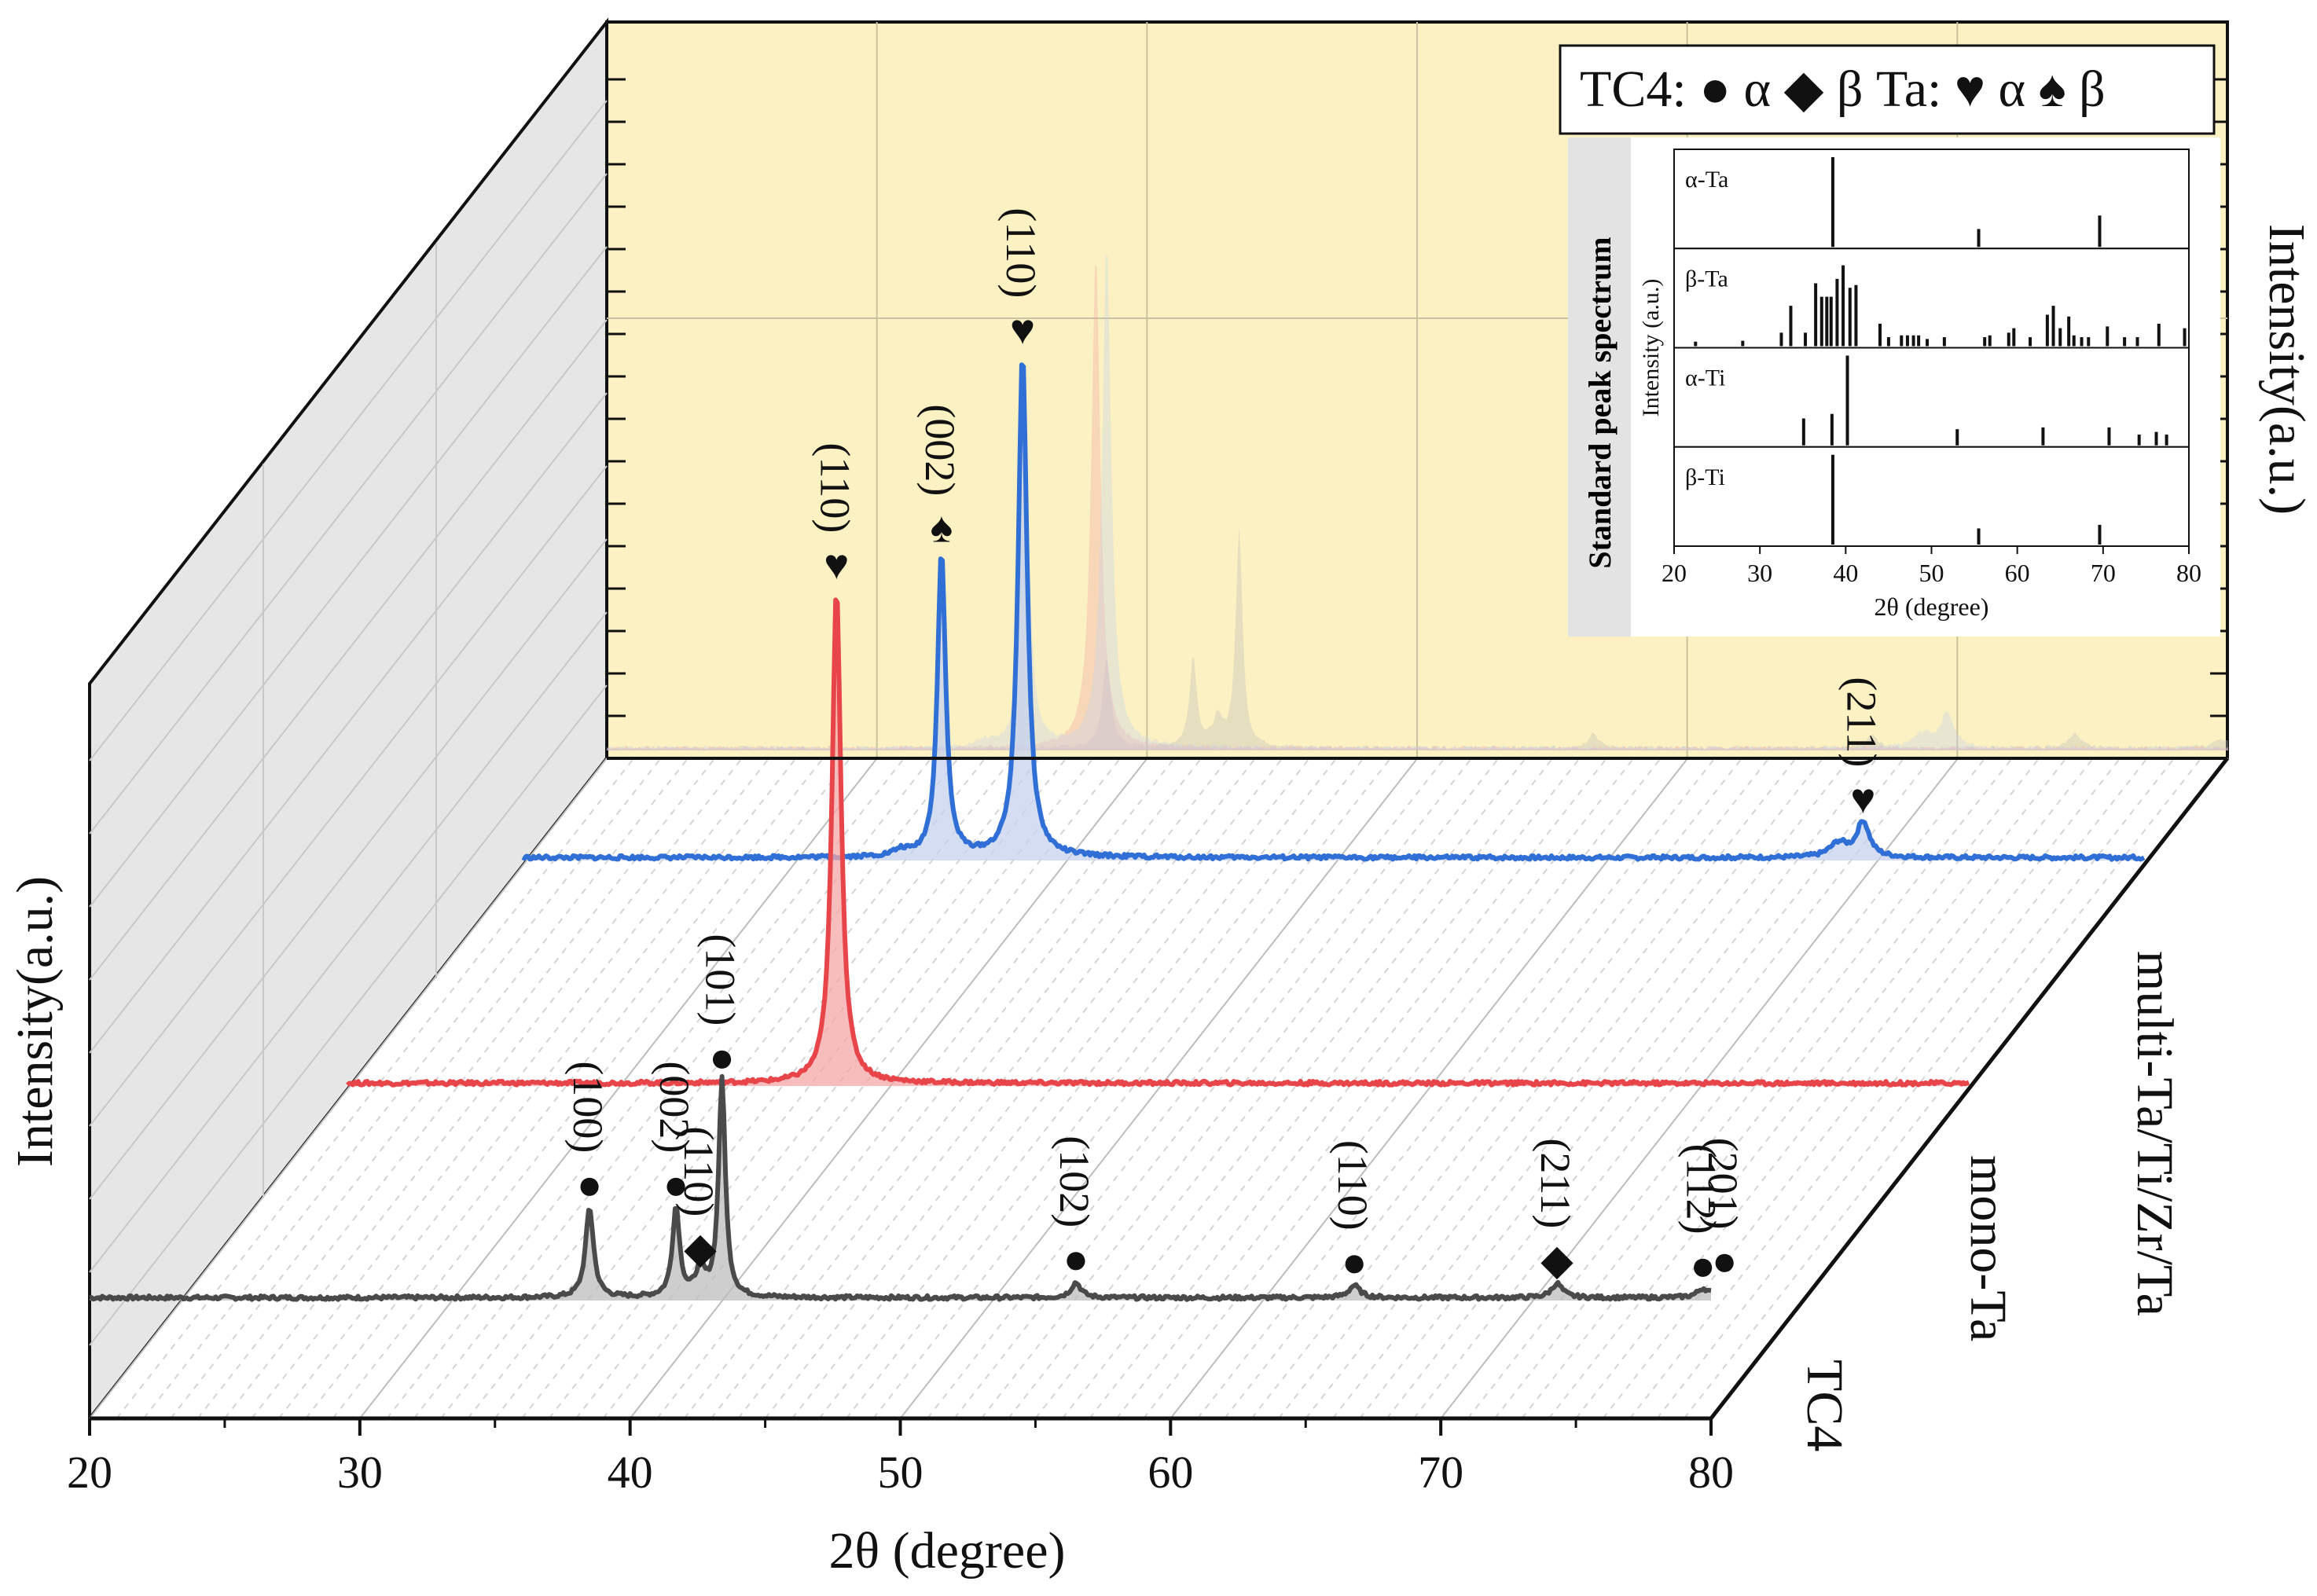 This screenshot has width=2317, height=1596. What do you see at coordinates (1706, 180) in the screenshot?
I see `inset-panel-label: α-Ta` at bounding box center [1706, 180].